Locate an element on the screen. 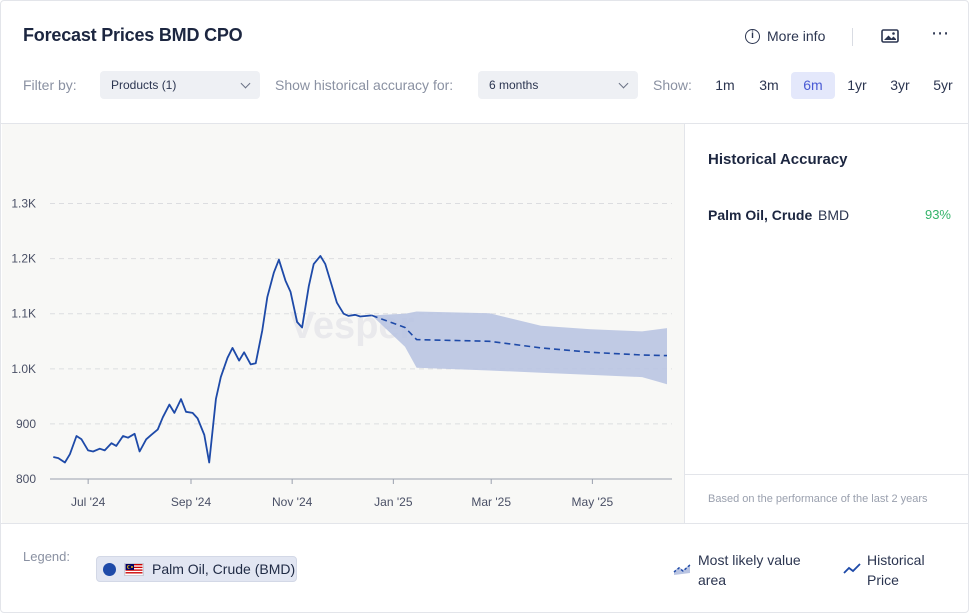  x-tick-label: Jul '24 is located at coordinates (88, 502).